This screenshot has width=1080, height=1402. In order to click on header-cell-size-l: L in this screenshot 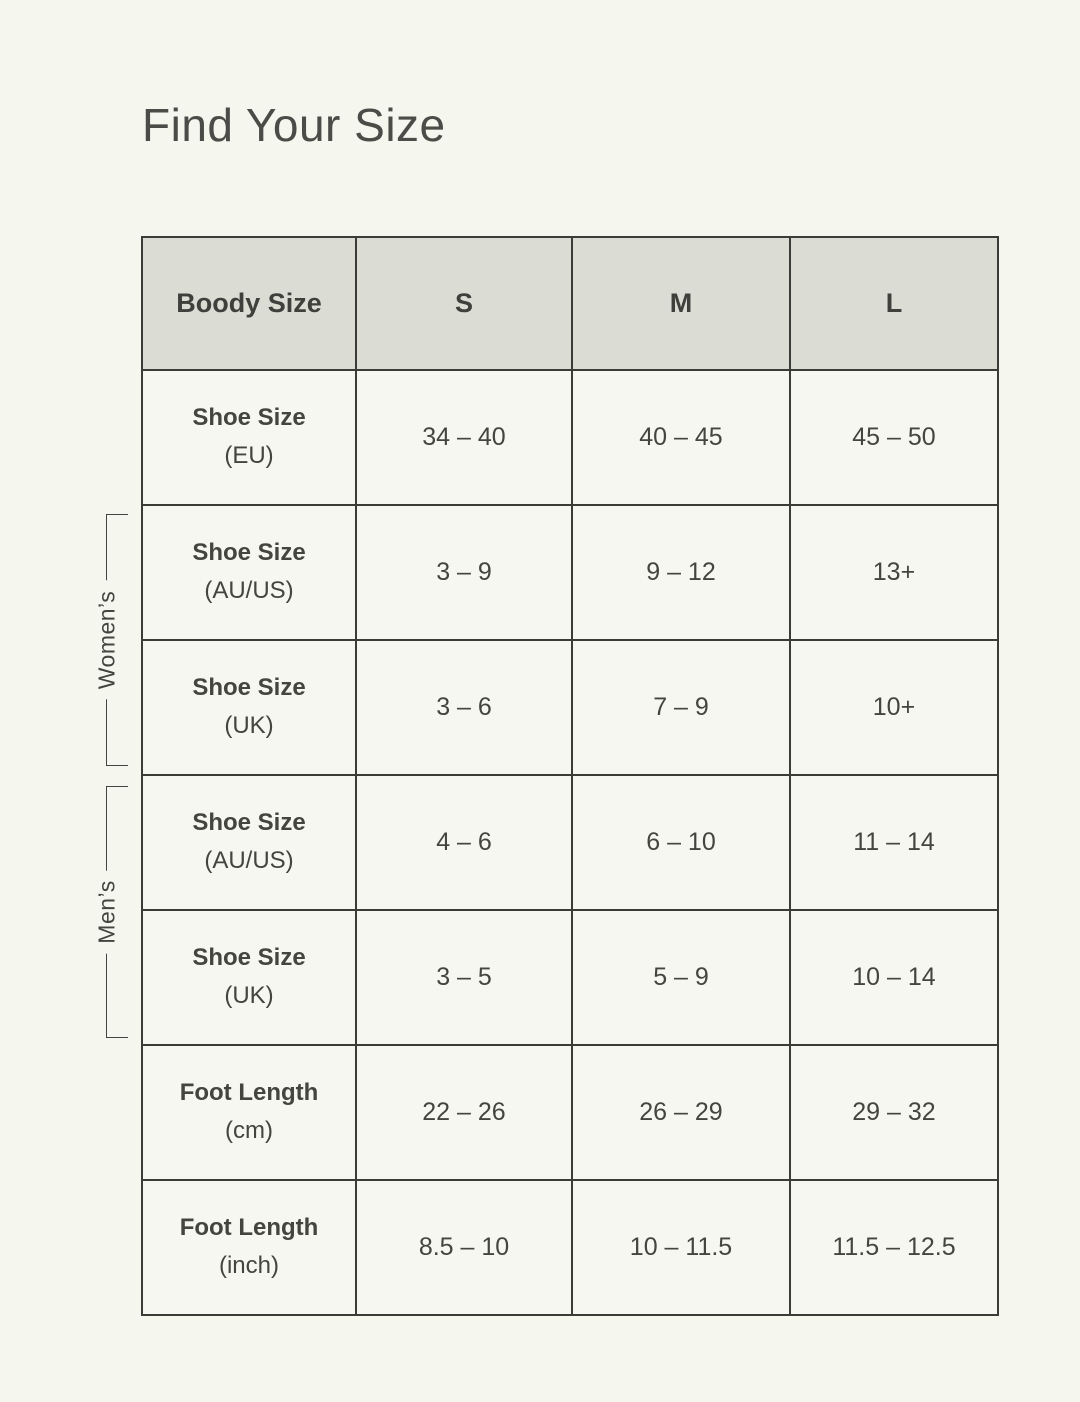, I will do `click(894, 303)`.